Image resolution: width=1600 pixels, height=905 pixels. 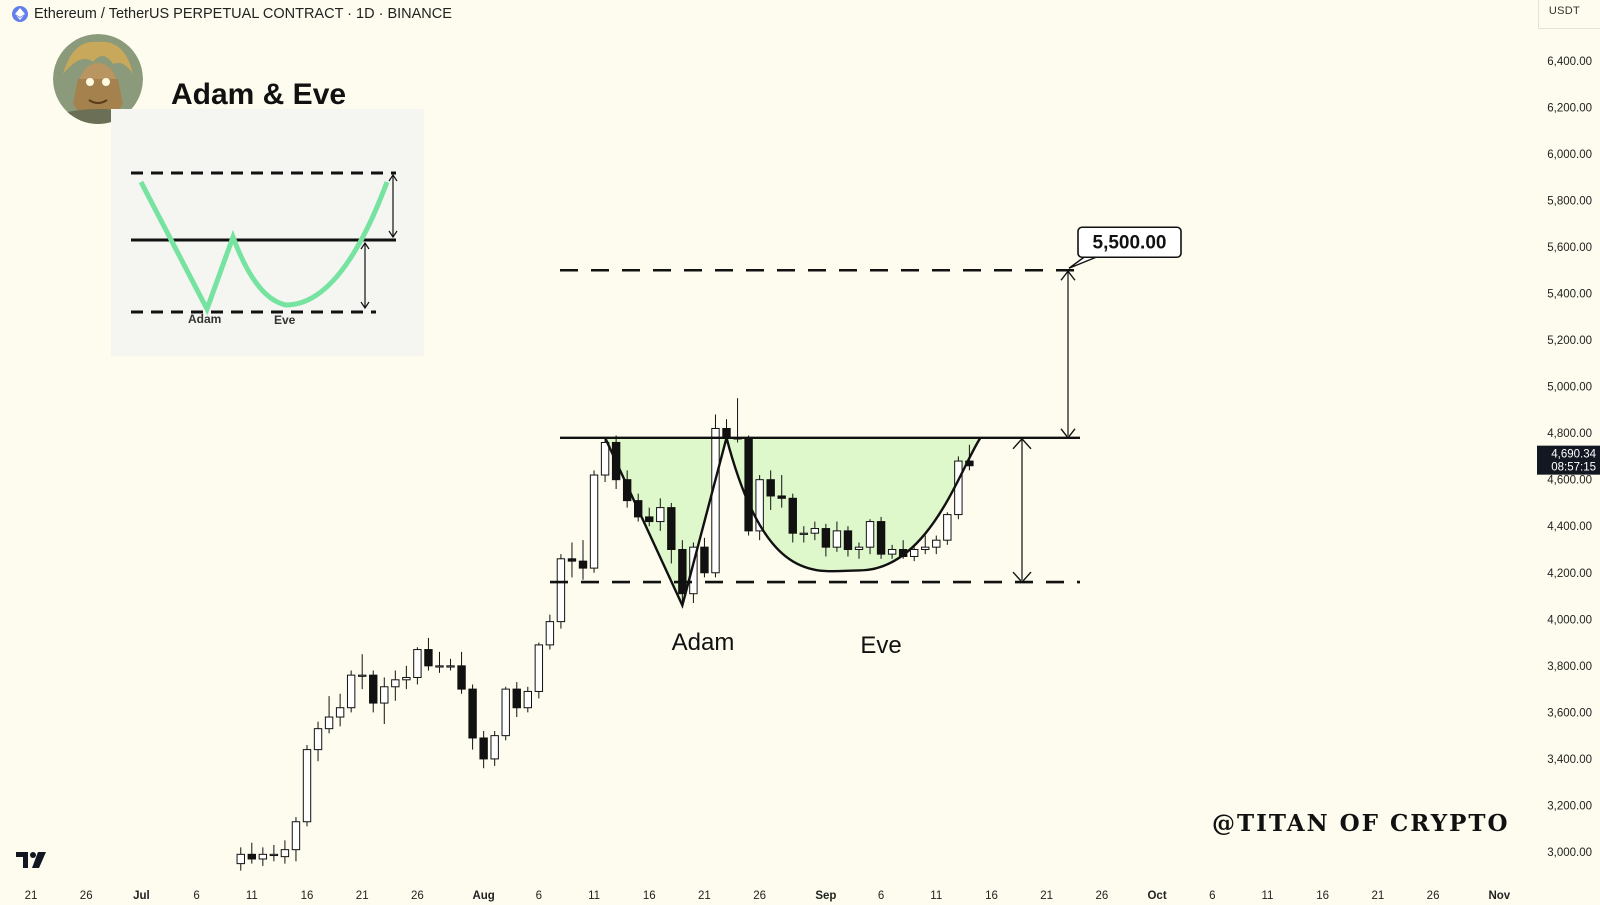 What do you see at coordinates (825, 896) in the screenshot?
I see `time-tick-label: Sep` at bounding box center [825, 896].